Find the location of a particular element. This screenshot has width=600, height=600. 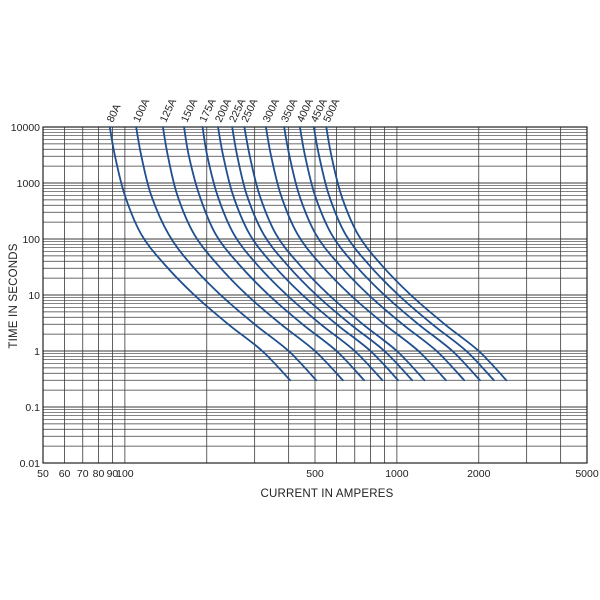

x-tick-label: 60 is located at coordinates (65, 474).